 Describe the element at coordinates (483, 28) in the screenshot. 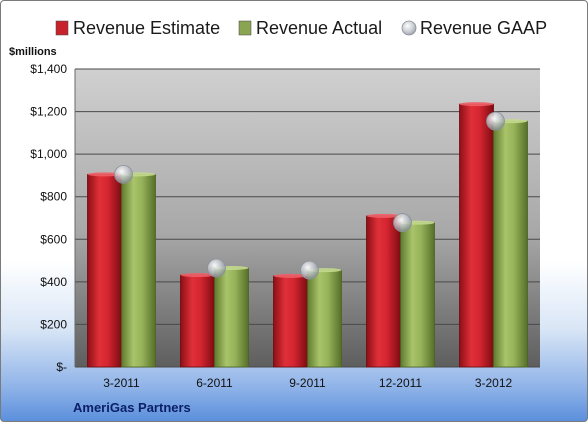

I see `legend-label-revenue-gaap: Revenue GAAP` at that location.